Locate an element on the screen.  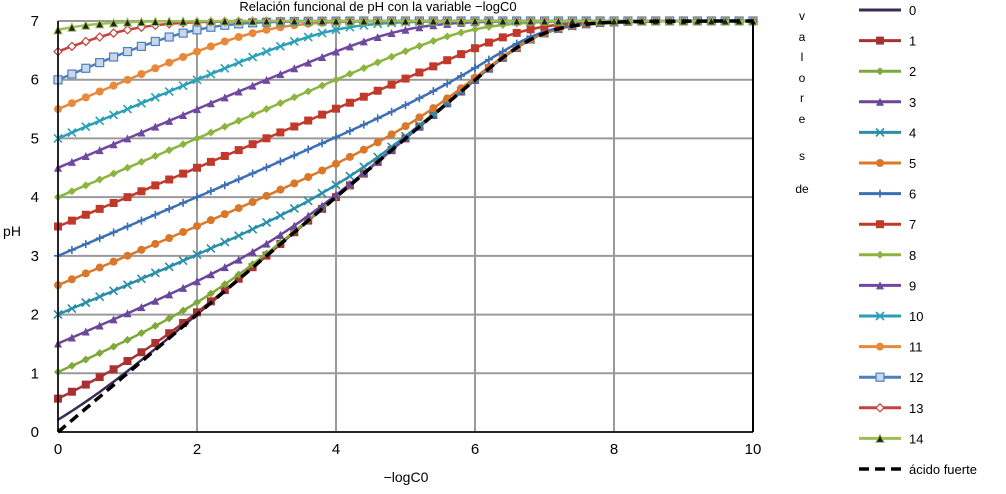
legend-note-line: s is located at coordinates (802, 156).